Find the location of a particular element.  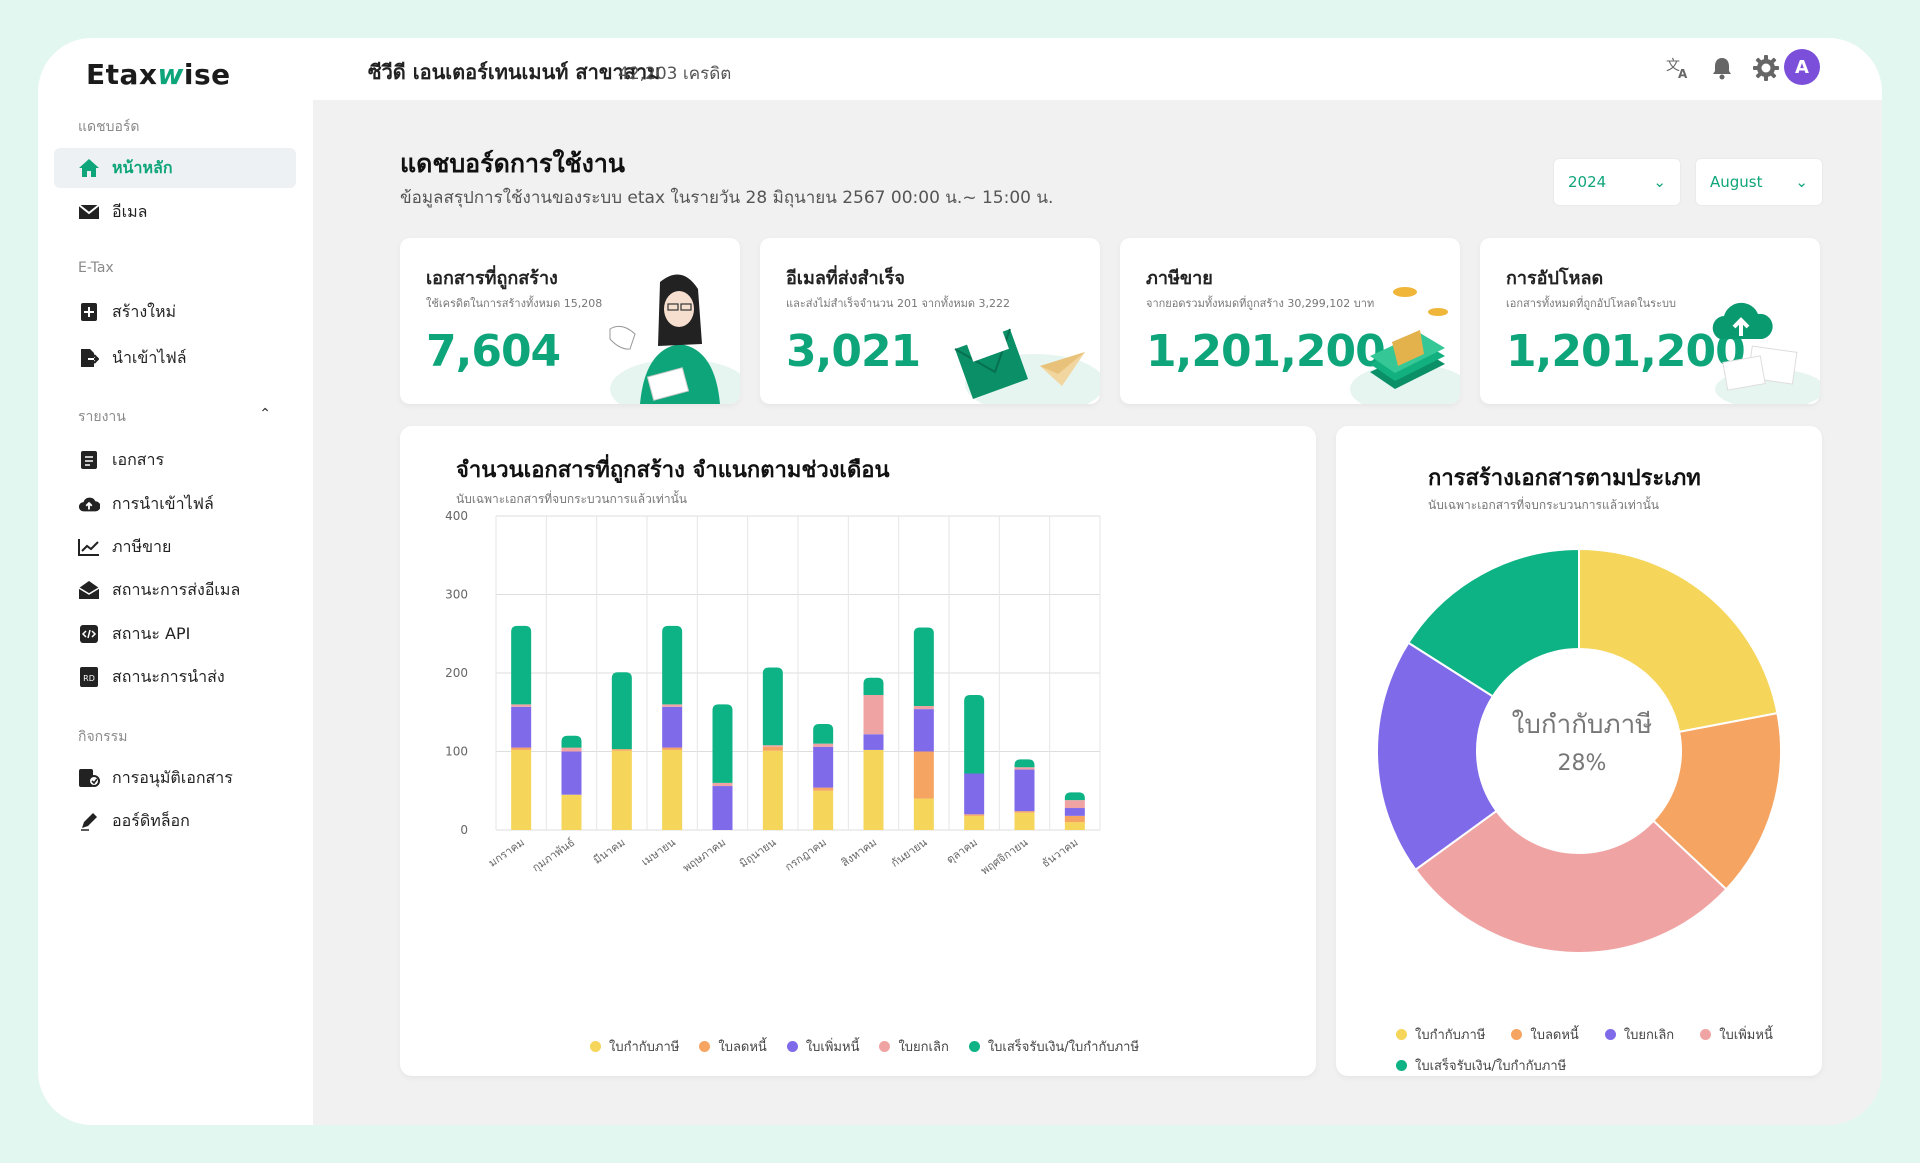

envelope-paper-plane-illustration is located at coordinates (1027, 365).